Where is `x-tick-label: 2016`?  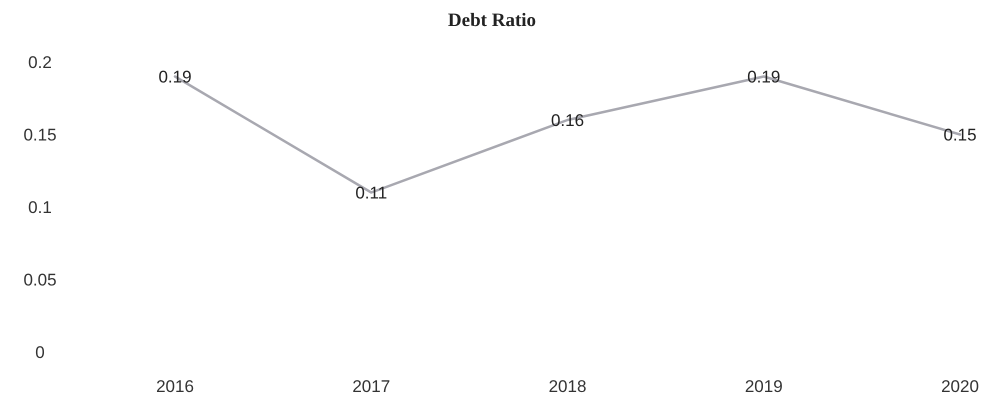
x-tick-label: 2016 is located at coordinates (175, 386).